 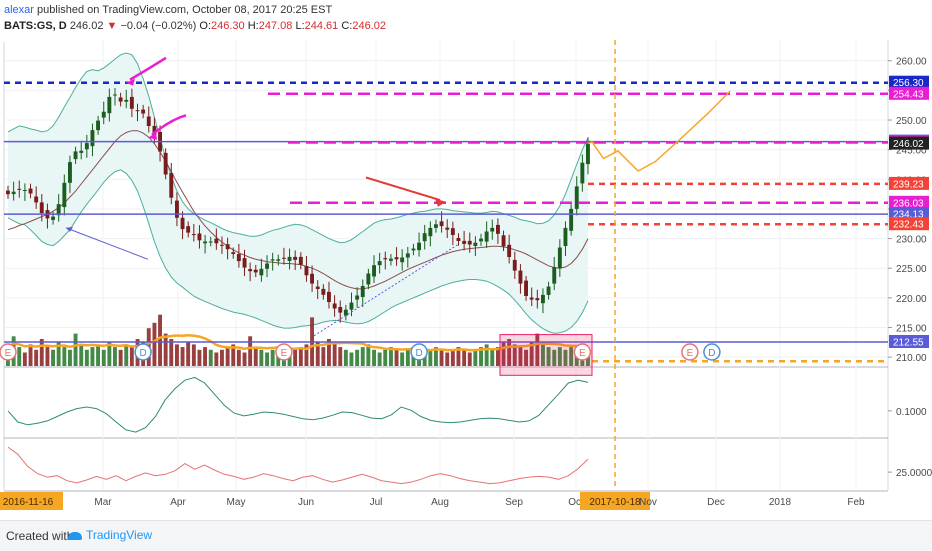 I want to click on low-value: 244.61, so click(x=321, y=26).